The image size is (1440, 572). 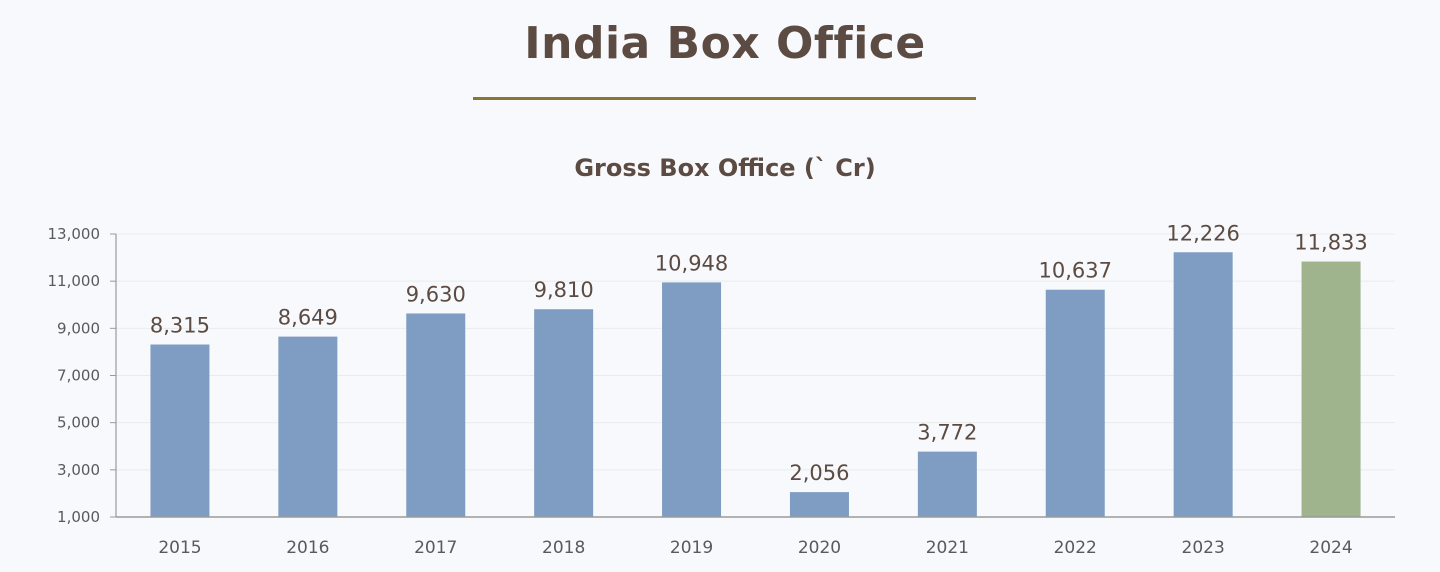 What do you see at coordinates (78, 328) in the screenshot?
I see `y-tick-label: 9,000` at bounding box center [78, 328].